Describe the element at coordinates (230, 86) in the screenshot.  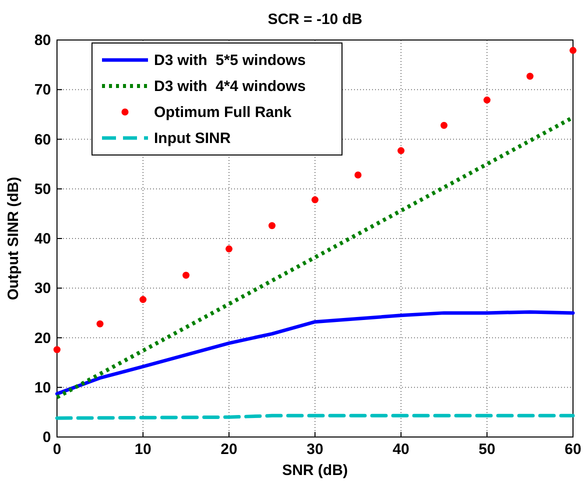
I see `legend-label: D3 with 4*4 windows` at that location.